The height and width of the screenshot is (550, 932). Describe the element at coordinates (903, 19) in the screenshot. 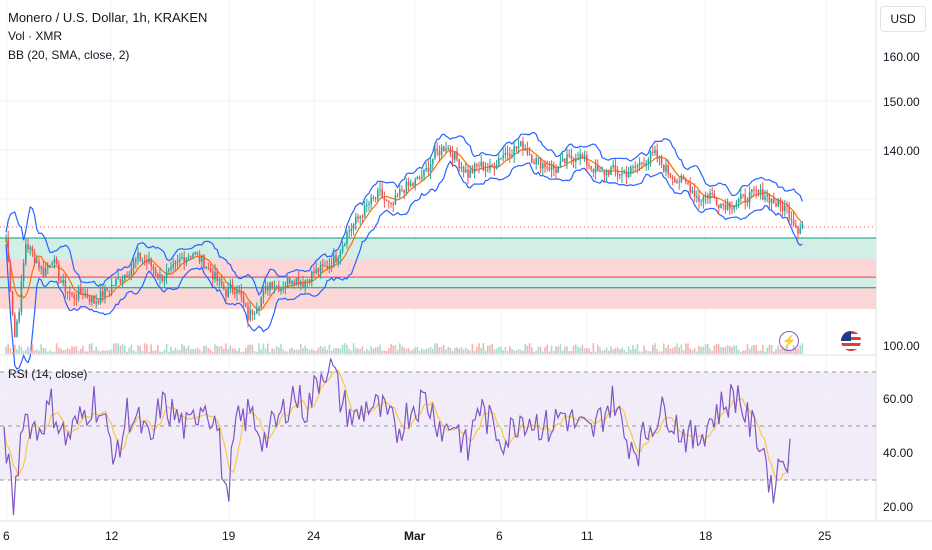

I see `currency-button: USD` at that location.